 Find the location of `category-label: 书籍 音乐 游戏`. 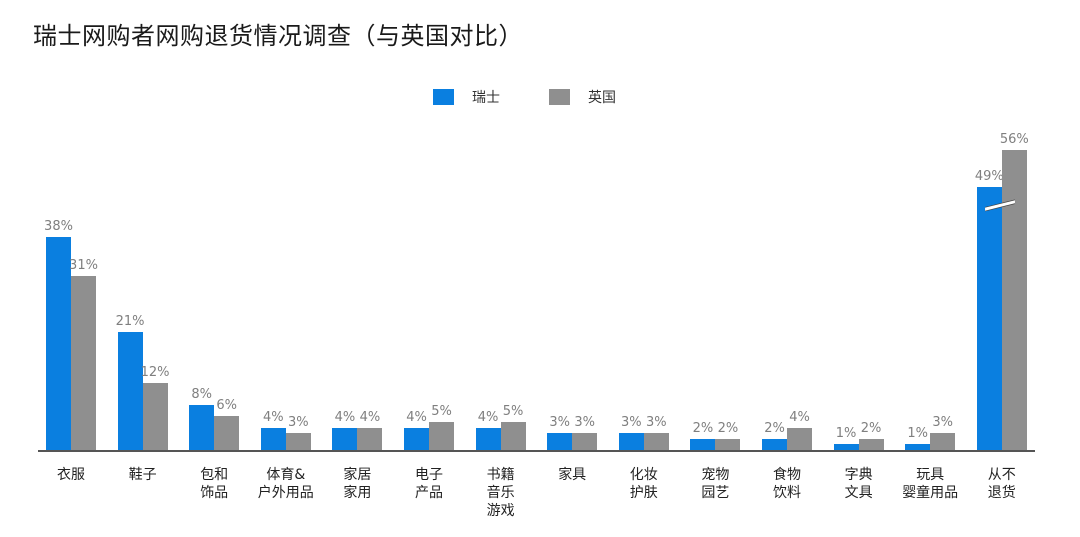

category-label: 书籍 音乐 游戏 is located at coordinates (500, 493).